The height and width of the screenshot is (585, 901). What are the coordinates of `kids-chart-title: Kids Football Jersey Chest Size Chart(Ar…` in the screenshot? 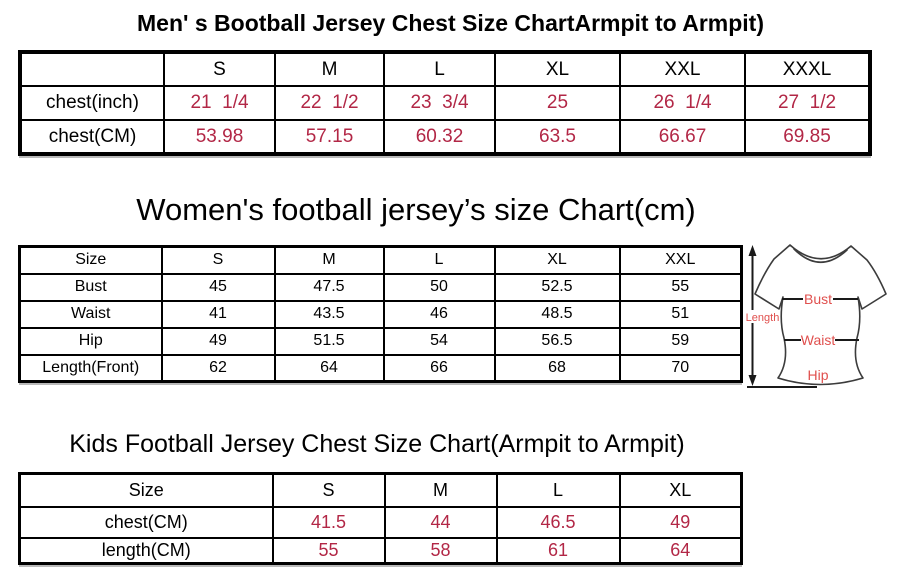 It's located at (377, 444).